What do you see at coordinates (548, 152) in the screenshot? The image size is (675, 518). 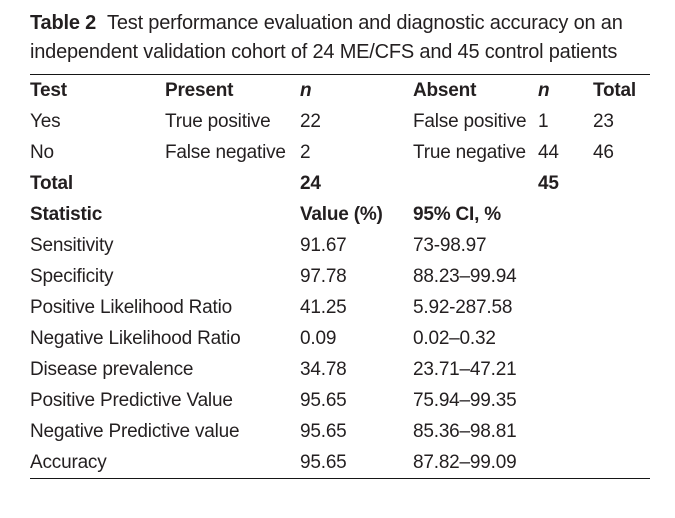 I see `cell-n-absent: 44` at bounding box center [548, 152].